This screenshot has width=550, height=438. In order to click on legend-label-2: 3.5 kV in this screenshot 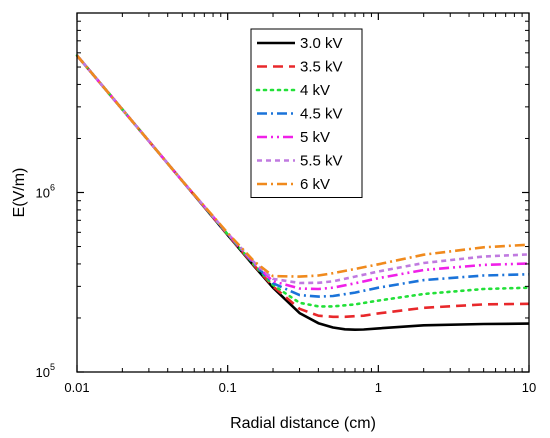, I will do `click(321, 67)`.